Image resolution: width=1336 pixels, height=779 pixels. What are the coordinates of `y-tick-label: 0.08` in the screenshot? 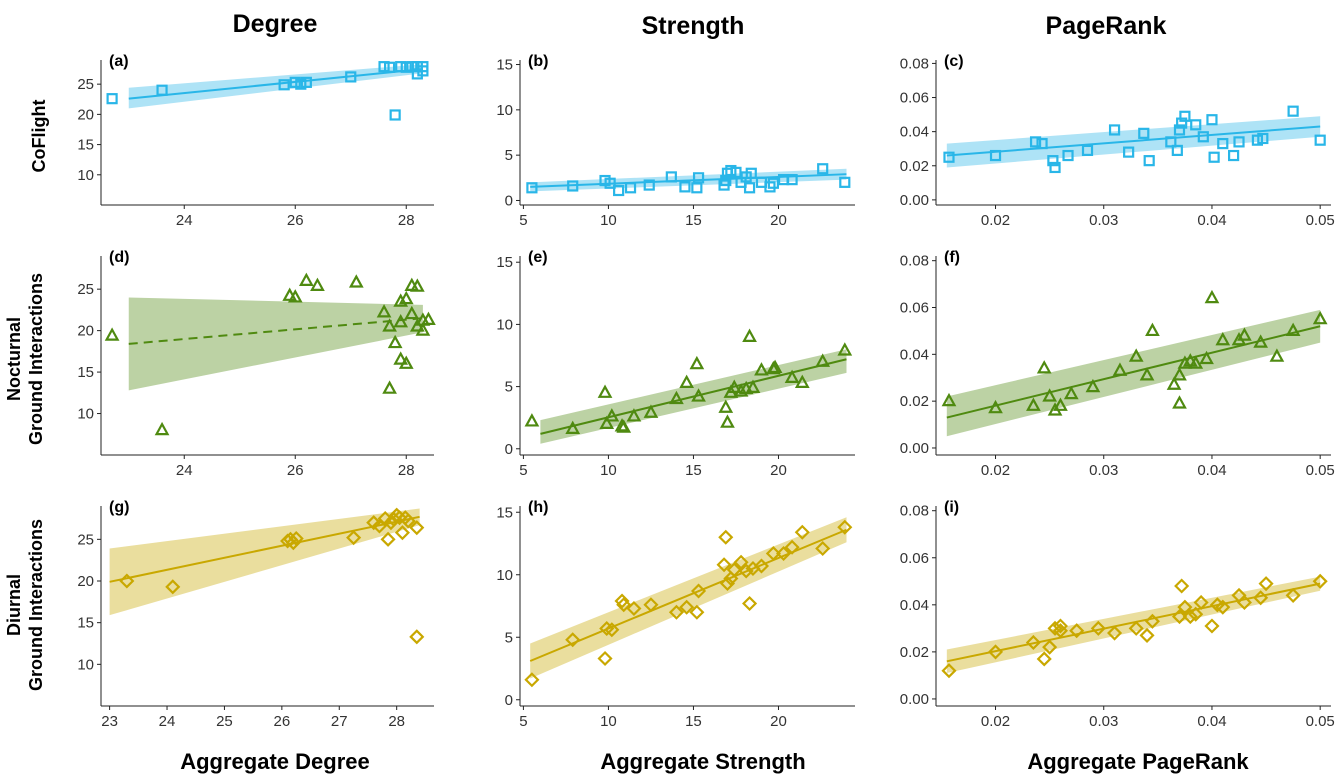 It's located at (914, 511).